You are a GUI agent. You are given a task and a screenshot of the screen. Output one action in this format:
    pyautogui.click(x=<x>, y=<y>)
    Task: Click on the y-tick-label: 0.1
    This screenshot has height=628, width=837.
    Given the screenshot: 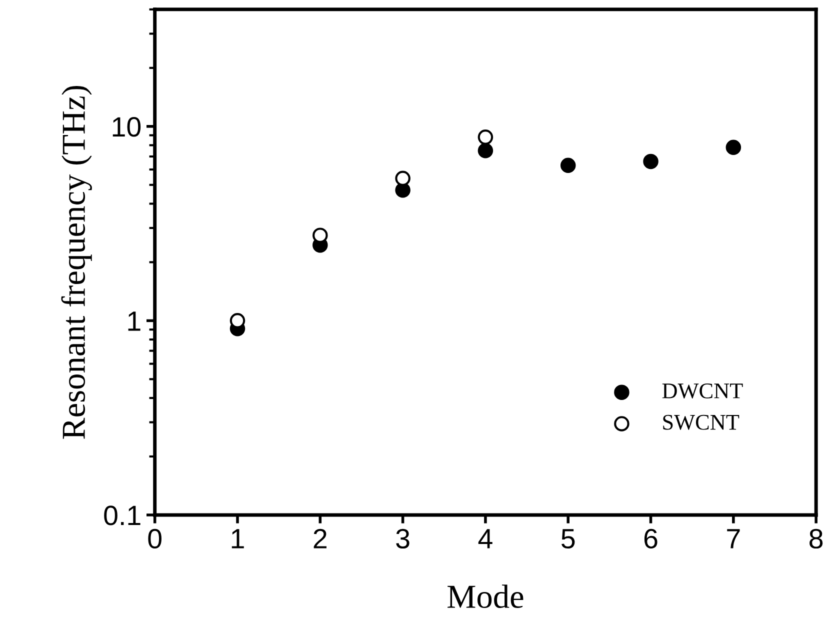 What is the action you would take?
    pyautogui.click(x=122, y=516)
    